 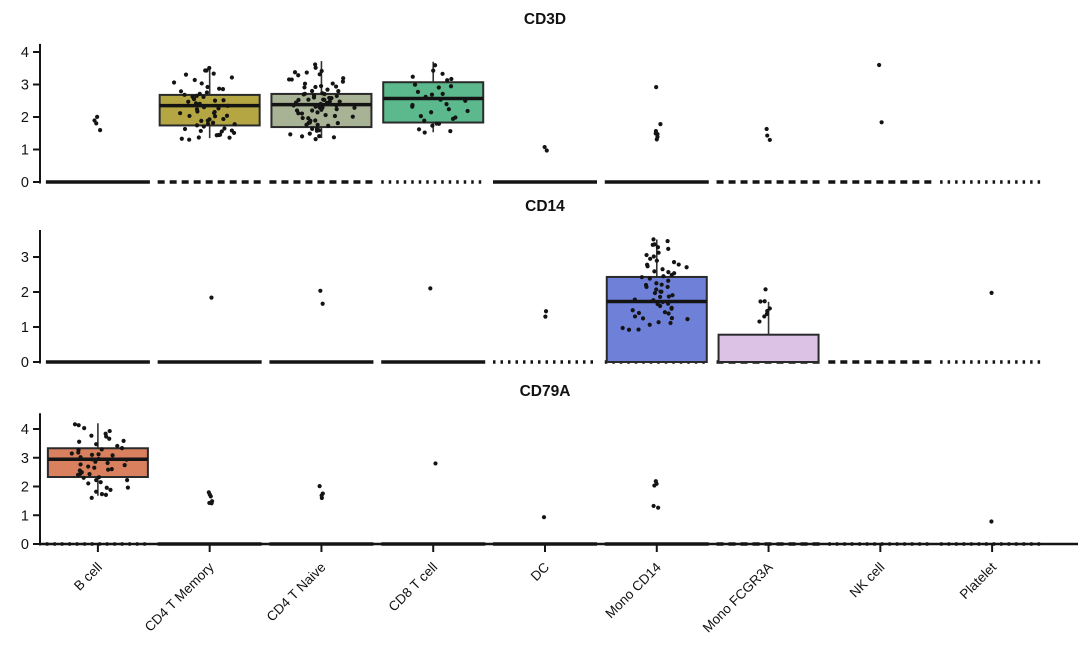 What do you see at coordinates (738, 598) in the screenshot?
I see `x-axis-label: Mono FCGR3A` at bounding box center [738, 598].